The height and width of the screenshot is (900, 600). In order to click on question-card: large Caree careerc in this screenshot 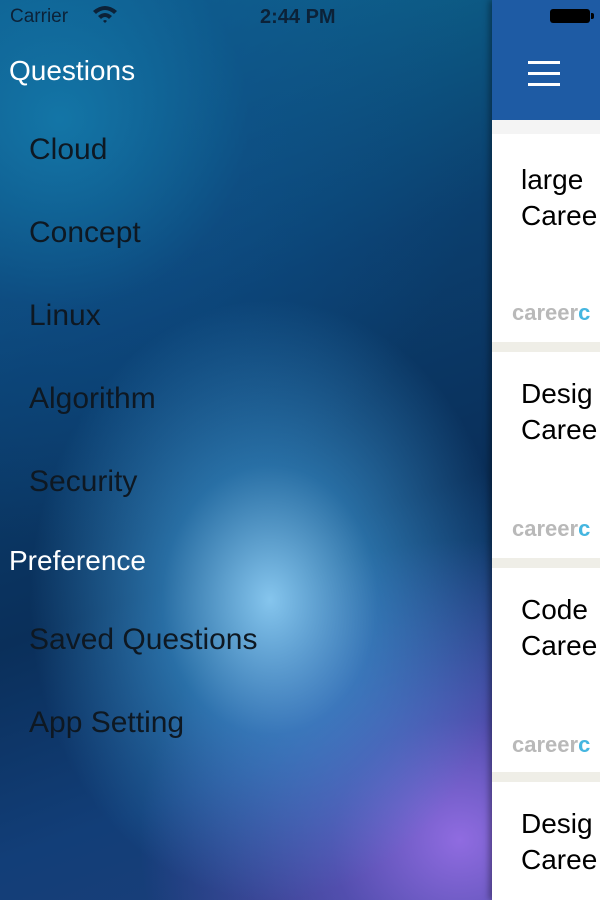, I will do `click(546, 238)`.